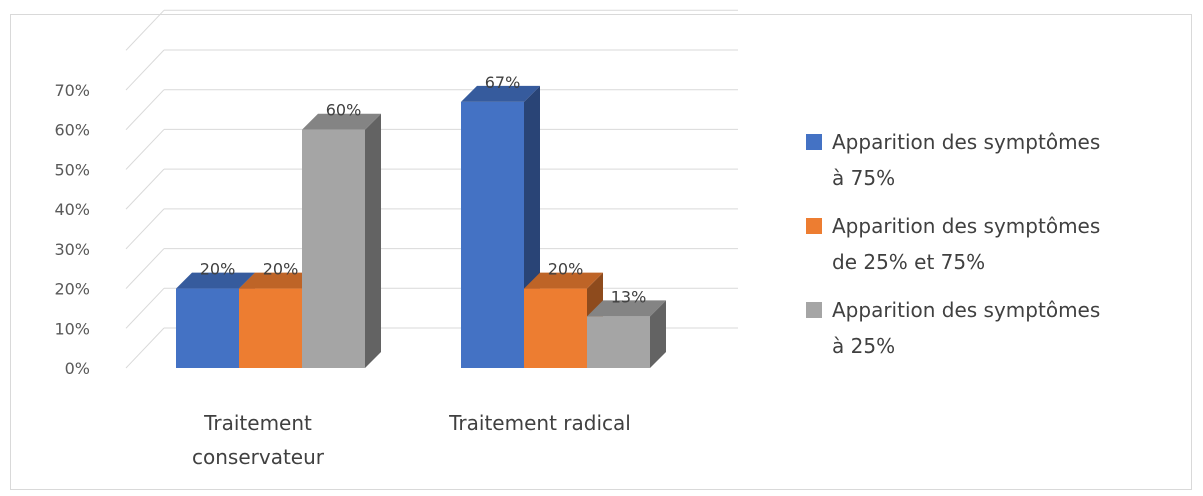 The image size is (1203, 496). I want to click on legend-item-1: Apparition des symptômes de 25% et 75%, so click(996, 244).